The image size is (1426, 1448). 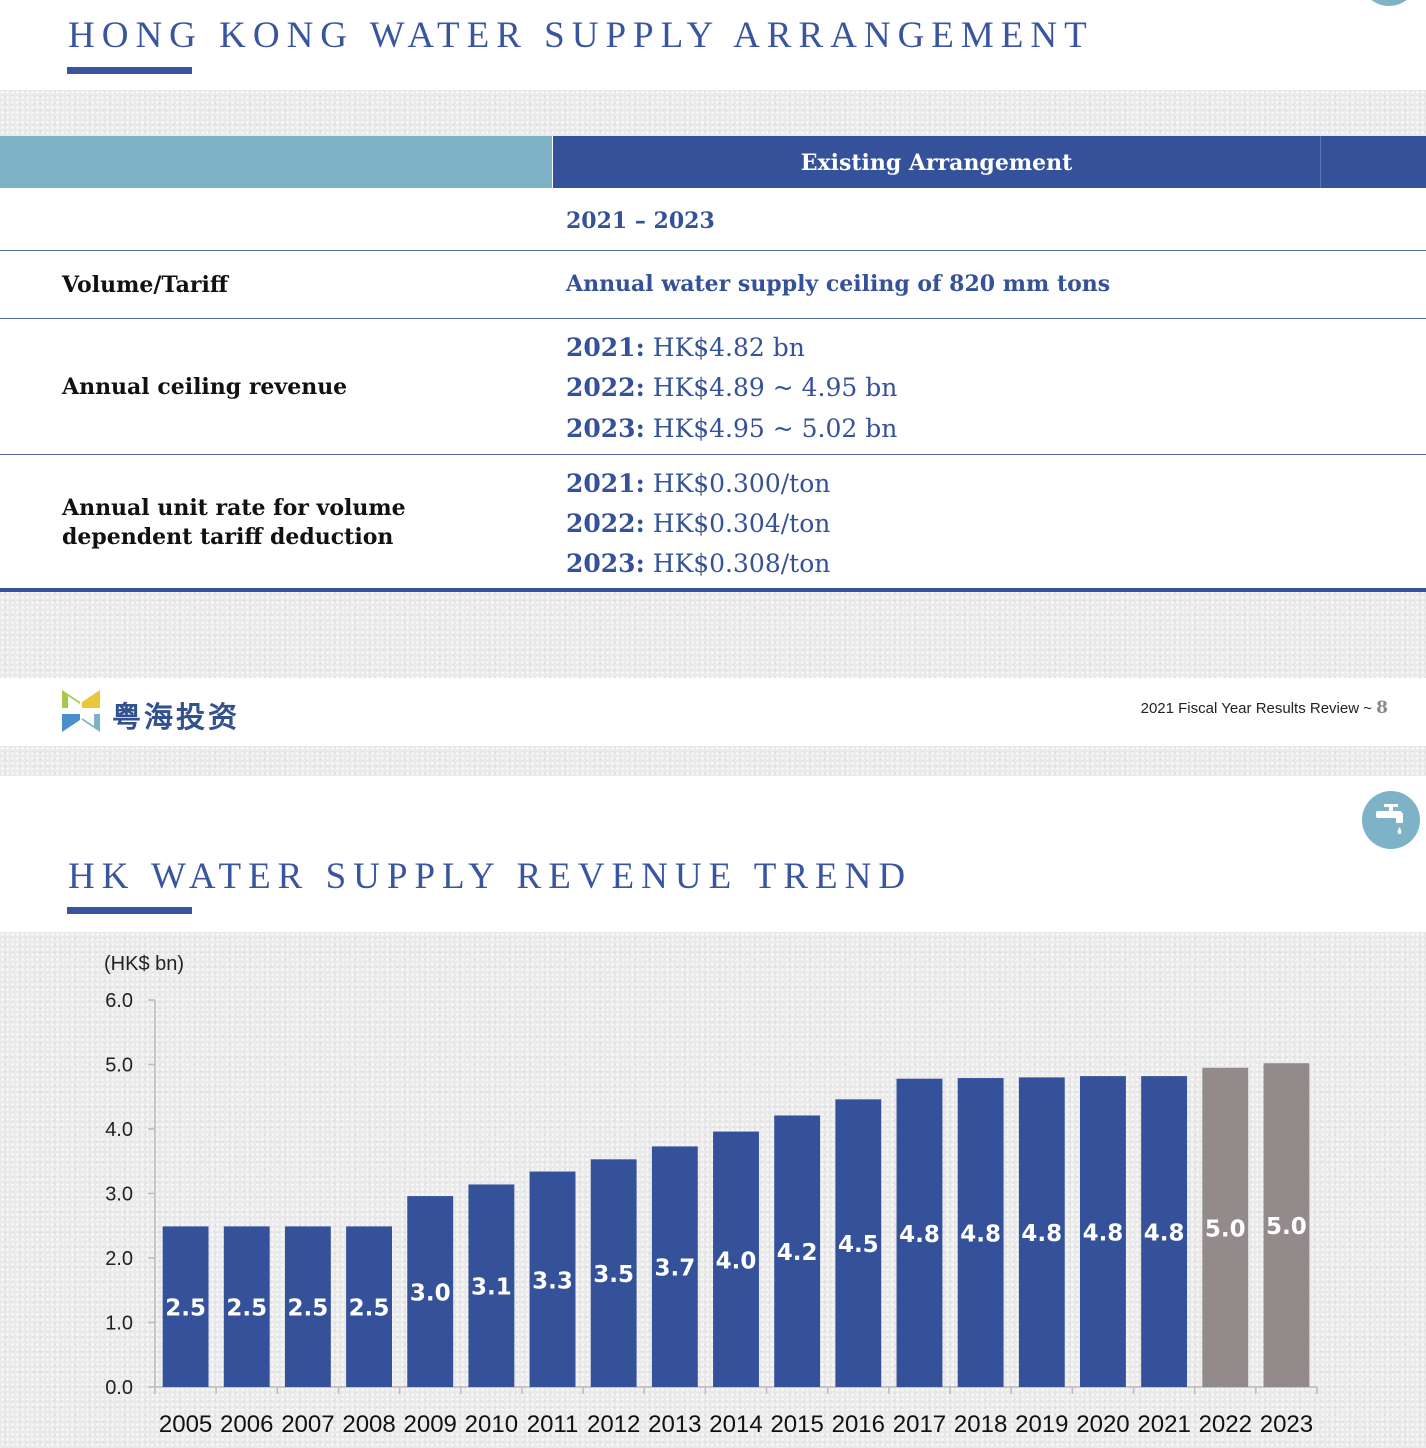 I want to click on x-tick-label: 2006, so click(x=246, y=1424).